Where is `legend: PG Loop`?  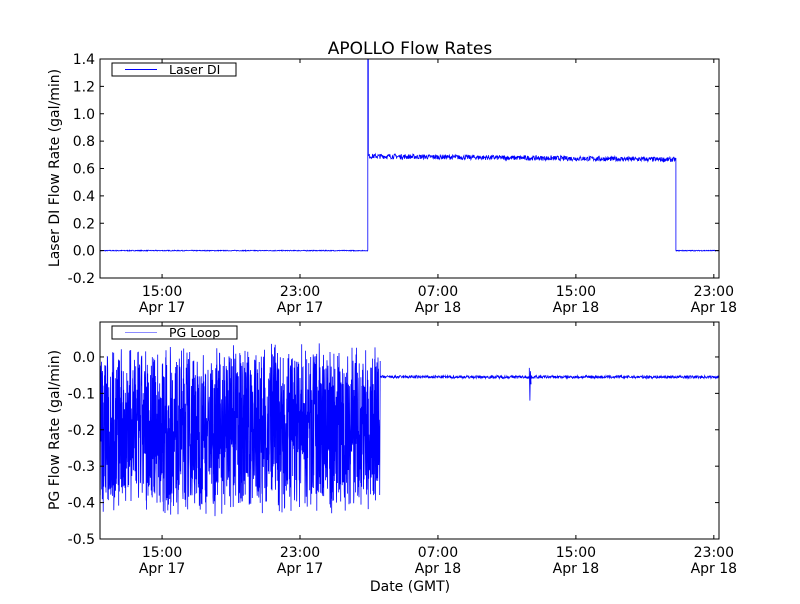
legend: PG Loop is located at coordinates (174, 332).